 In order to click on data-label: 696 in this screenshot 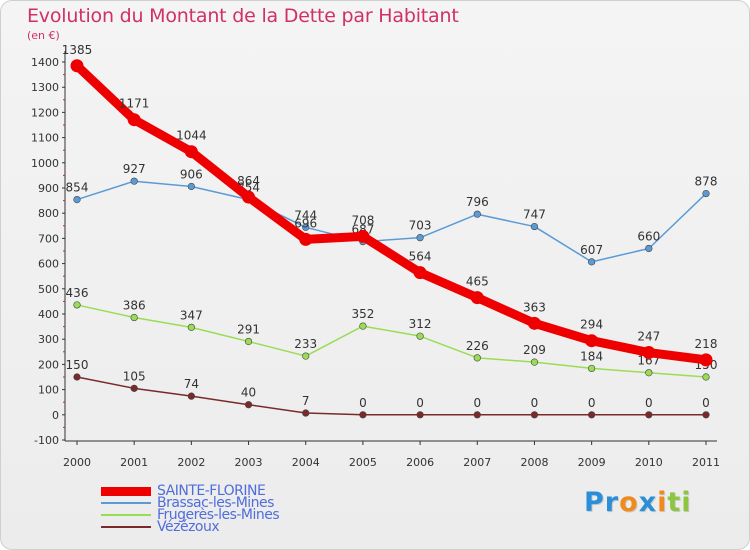, I will do `click(305, 223)`.